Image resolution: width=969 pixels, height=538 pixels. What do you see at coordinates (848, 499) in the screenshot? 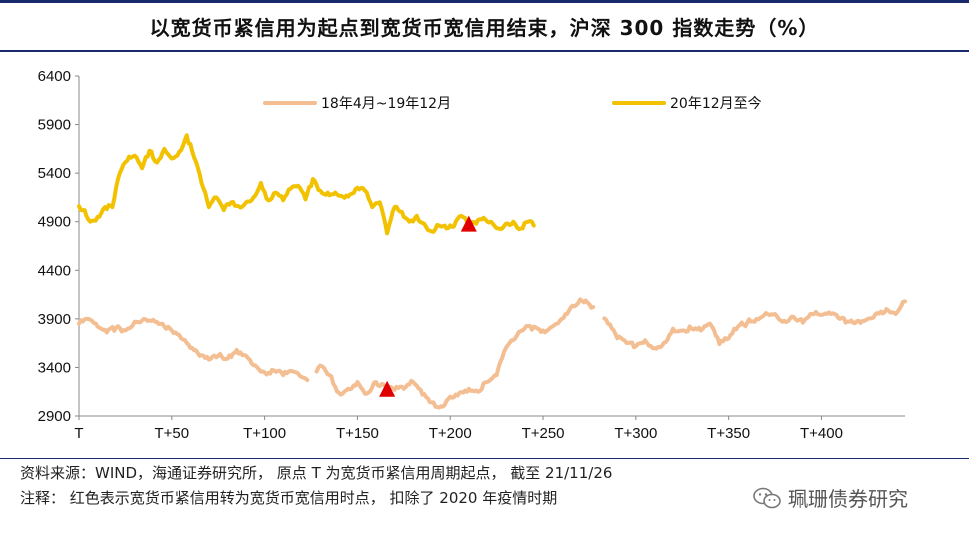
I see `watermark-text: 珮珊债券研究` at bounding box center [848, 499].